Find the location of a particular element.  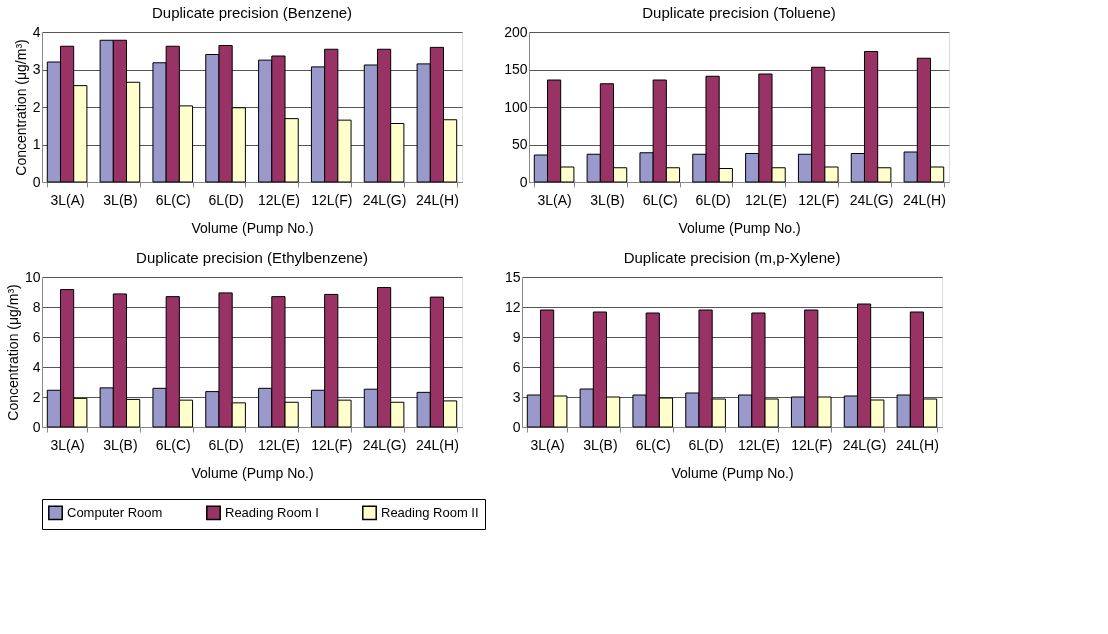

chart-title: Duplicate precision (Ethylbenzene) is located at coordinates (252, 257).